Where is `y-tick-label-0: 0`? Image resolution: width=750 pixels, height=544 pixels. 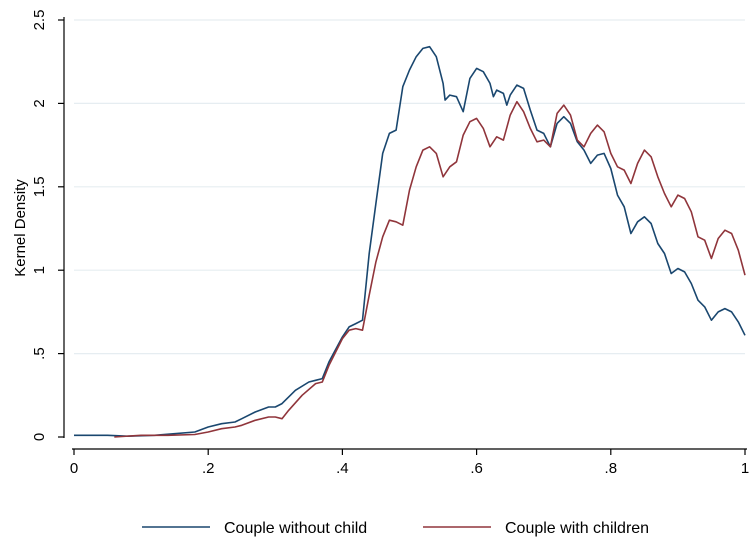
y-tick-label-0: 0 is located at coordinates (39, 437).